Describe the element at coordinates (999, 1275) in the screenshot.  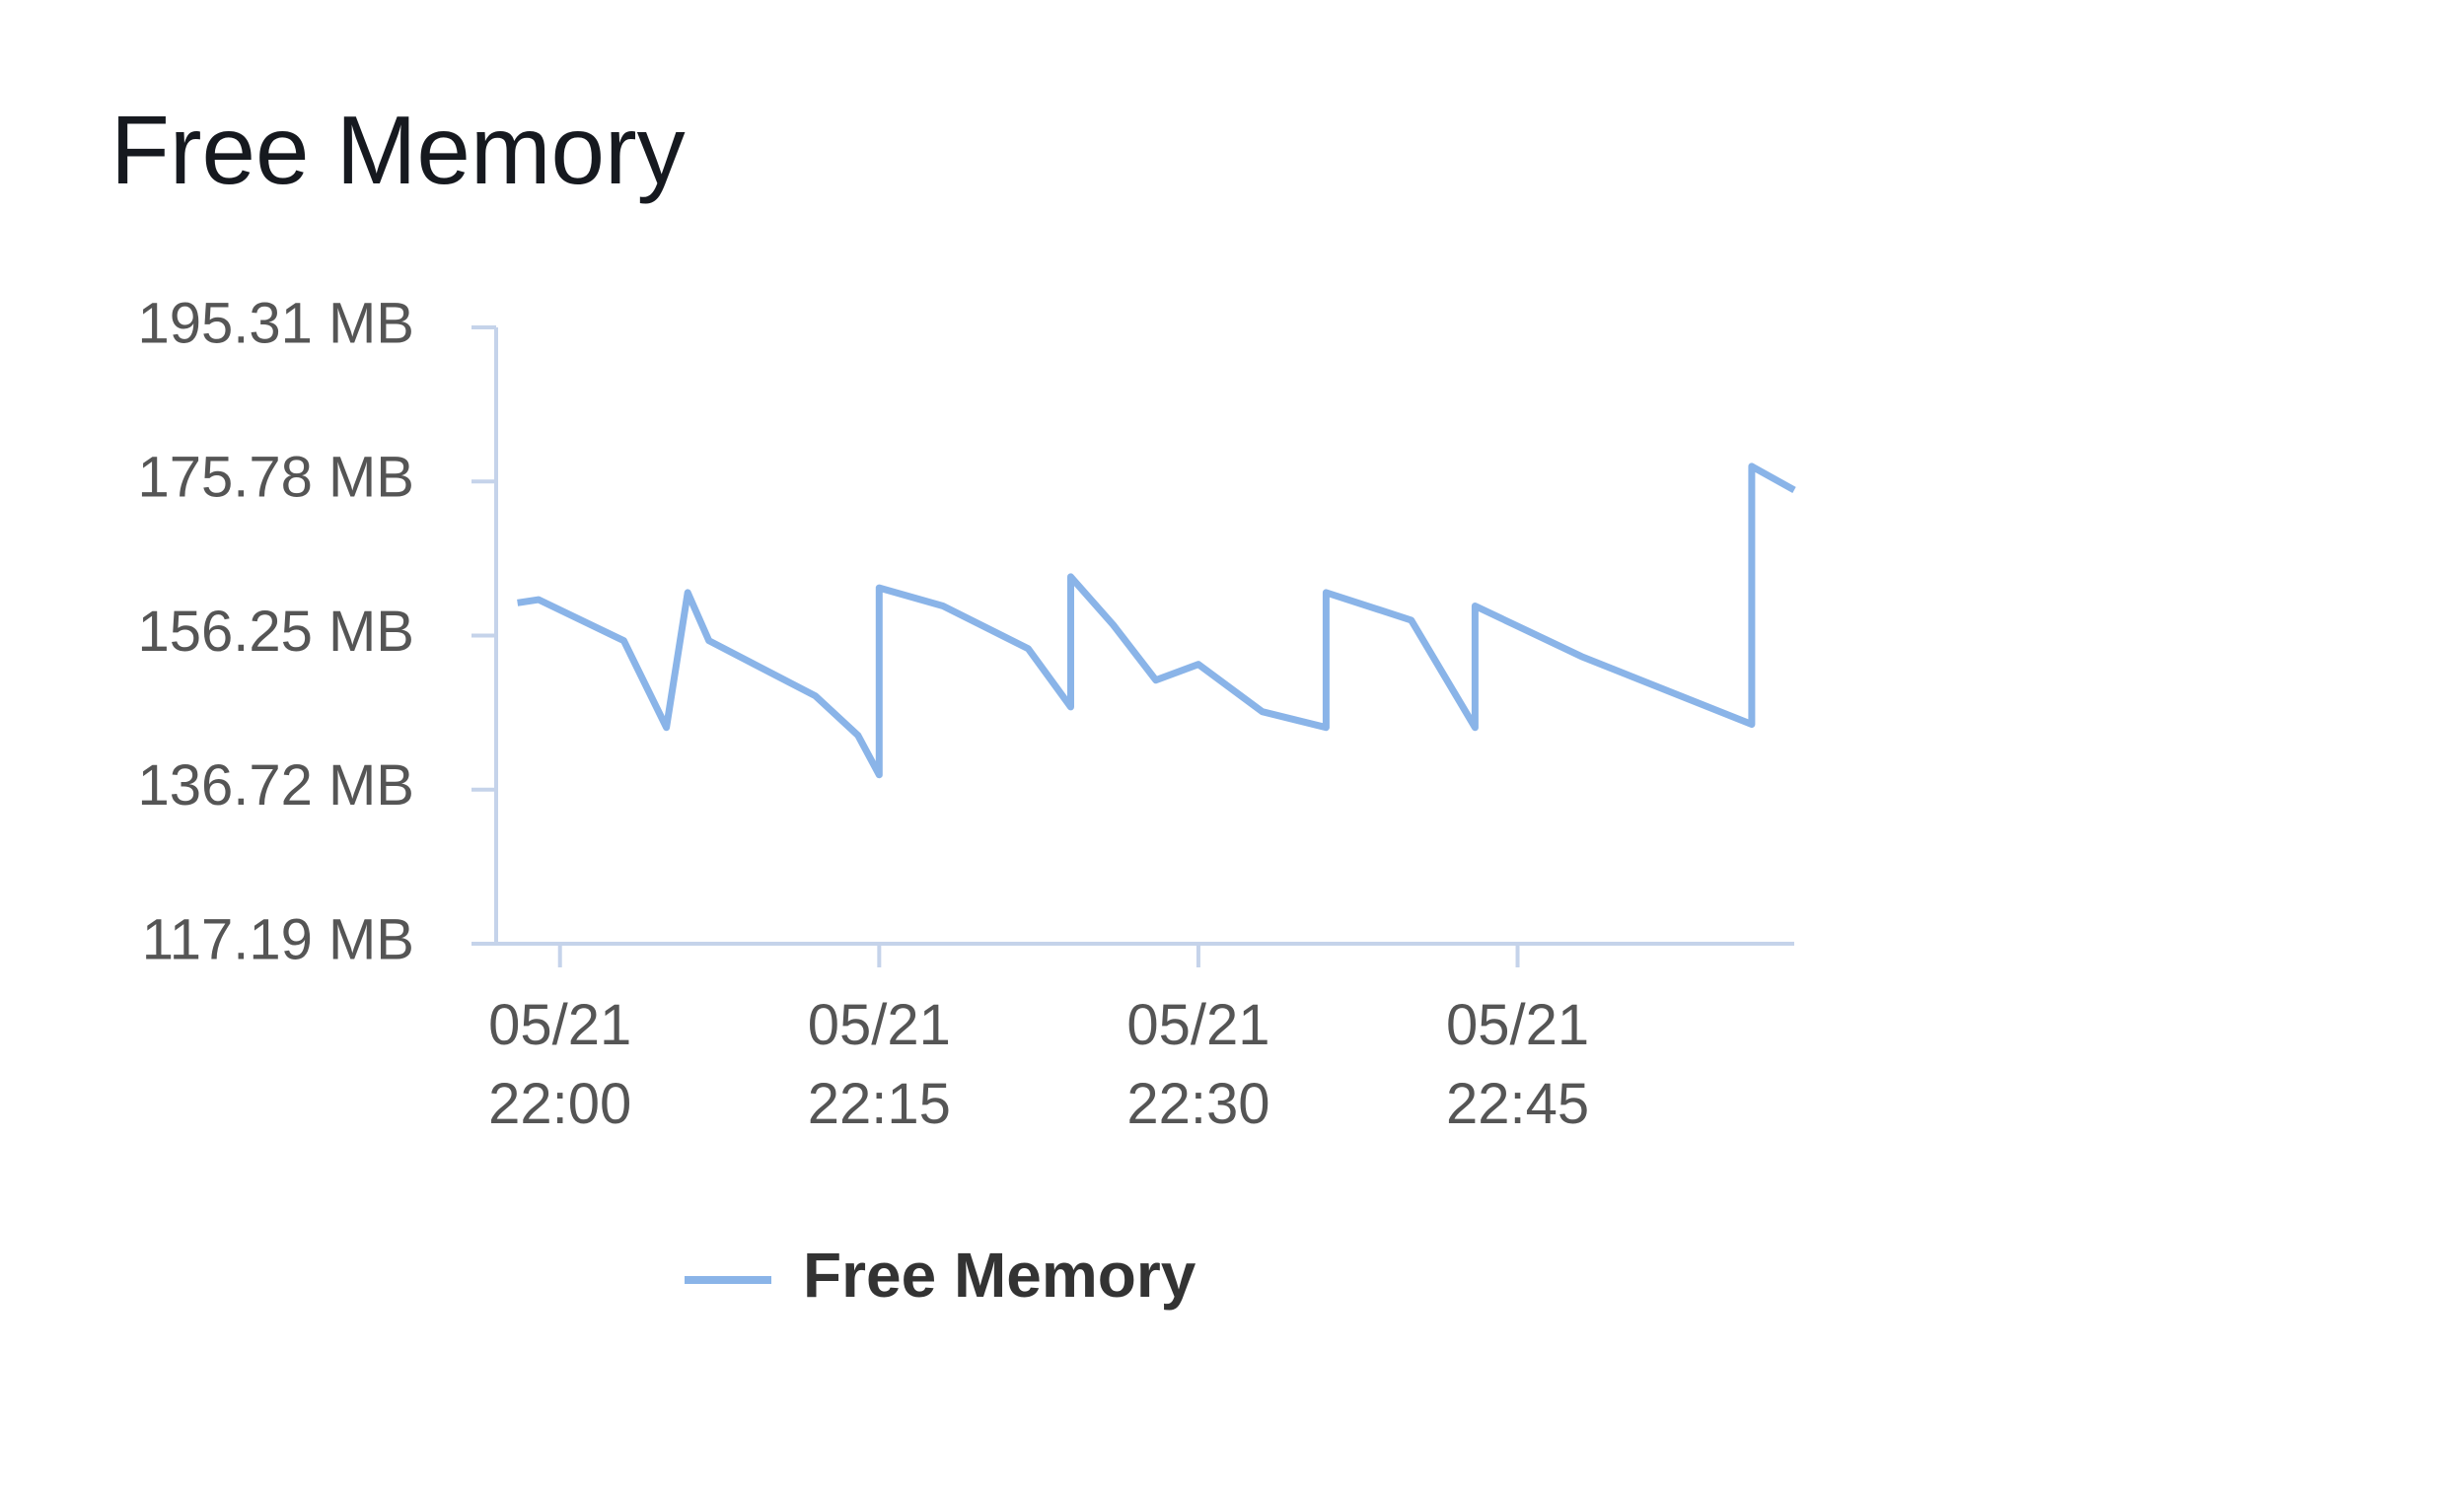
I see `legend-label: Free Memory` at that location.